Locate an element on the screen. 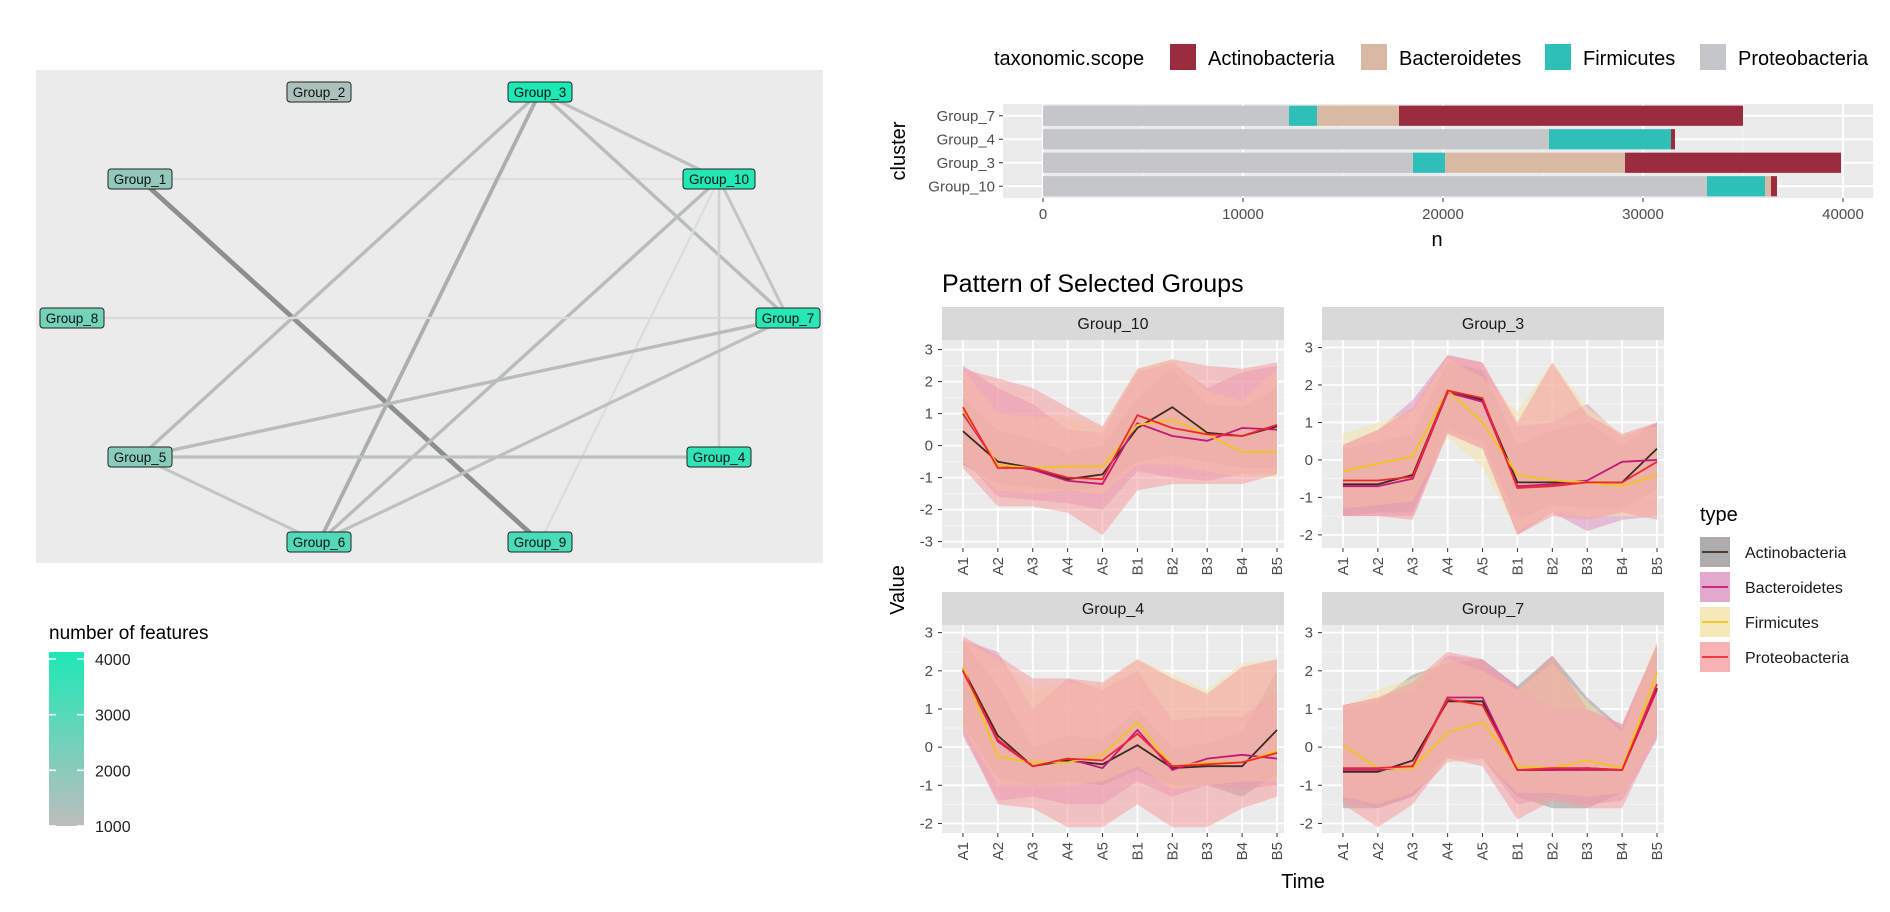 The height and width of the screenshot is (912, 1890). bar-legend-label: Actinobacteria is located at coordinates (1272, 59).